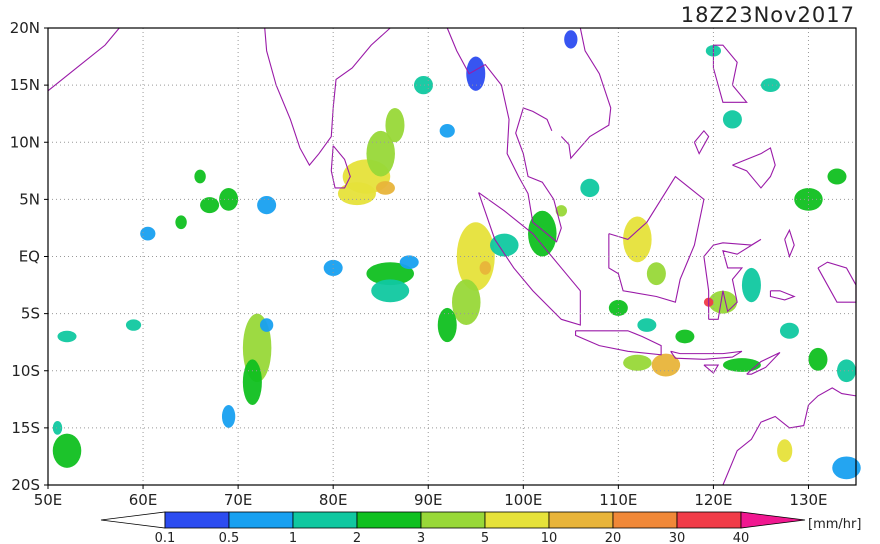 This screenshot has width=880, height=544. Describe the element at coordinates (549, 537) in the screenshot. I see `colorbar-label: 10` at that location.